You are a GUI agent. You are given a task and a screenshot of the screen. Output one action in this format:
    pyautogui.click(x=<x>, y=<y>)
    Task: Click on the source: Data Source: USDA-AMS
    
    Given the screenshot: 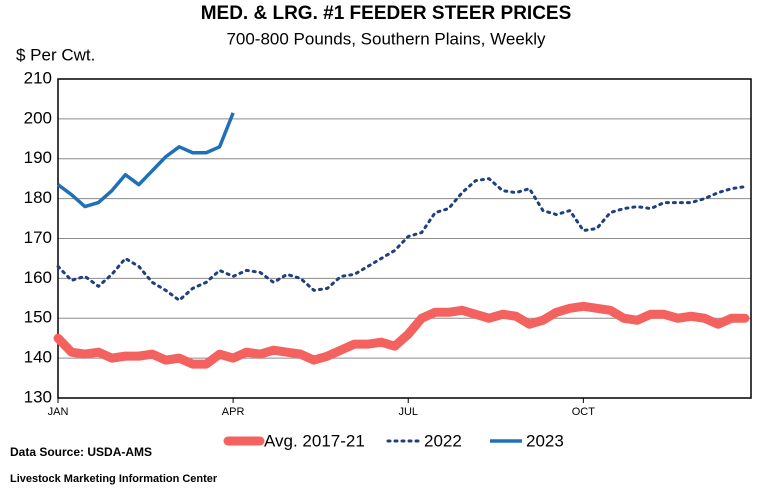 What is the action you would take?
    pyautogui.click(x=81, y=452)
    